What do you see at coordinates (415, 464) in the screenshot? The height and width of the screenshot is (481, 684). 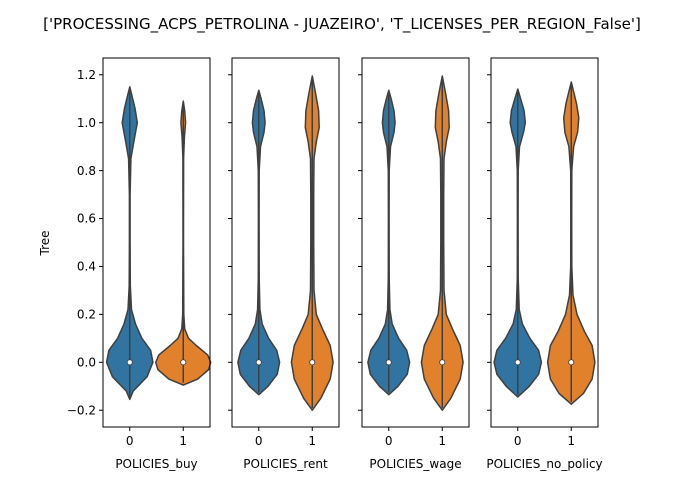 I see `x-axis-label-3: POLICIES_wage` at bounding box center [415, 464].